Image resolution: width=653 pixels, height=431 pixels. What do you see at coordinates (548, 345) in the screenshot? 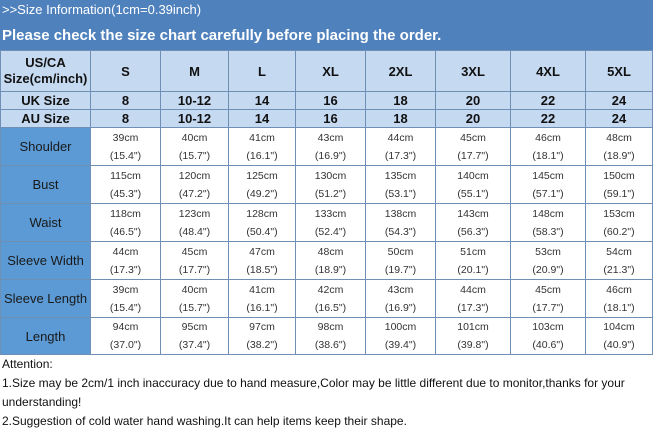
I see `inch-value: (40.6")` at bounding box center [548, 345].